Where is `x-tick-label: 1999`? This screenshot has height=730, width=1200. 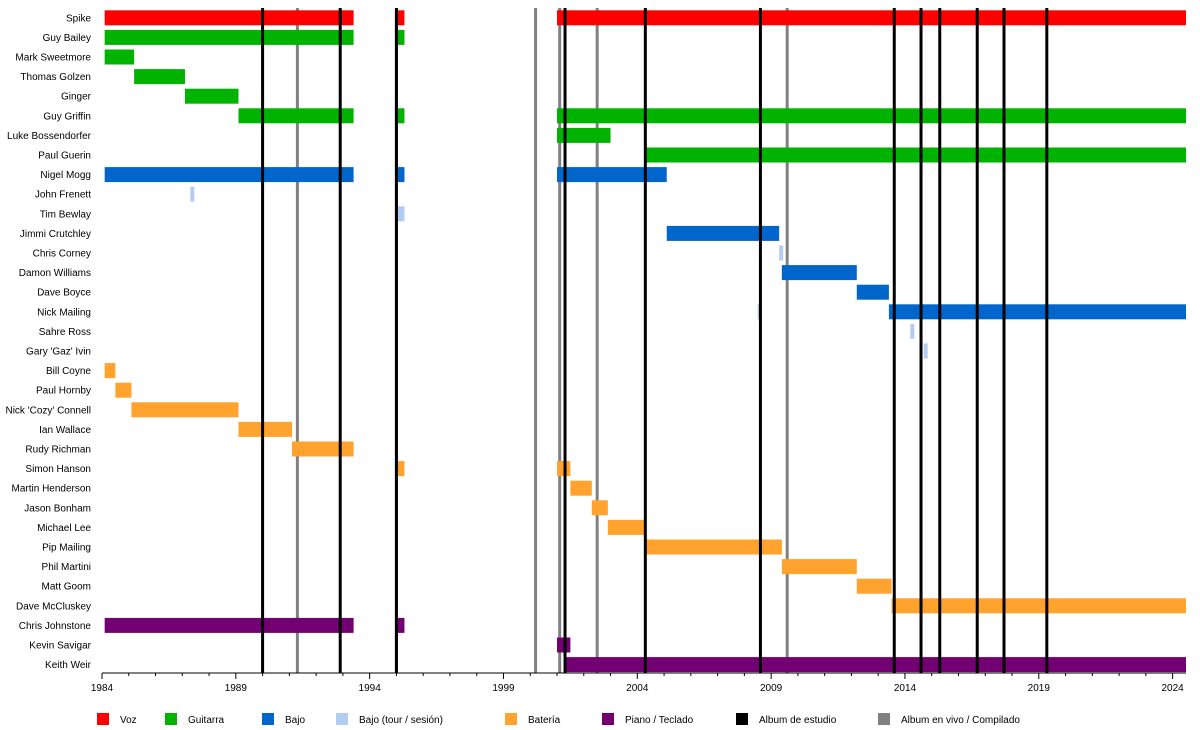 x-tick-label: 1999 is located at coordinates (503, 688).